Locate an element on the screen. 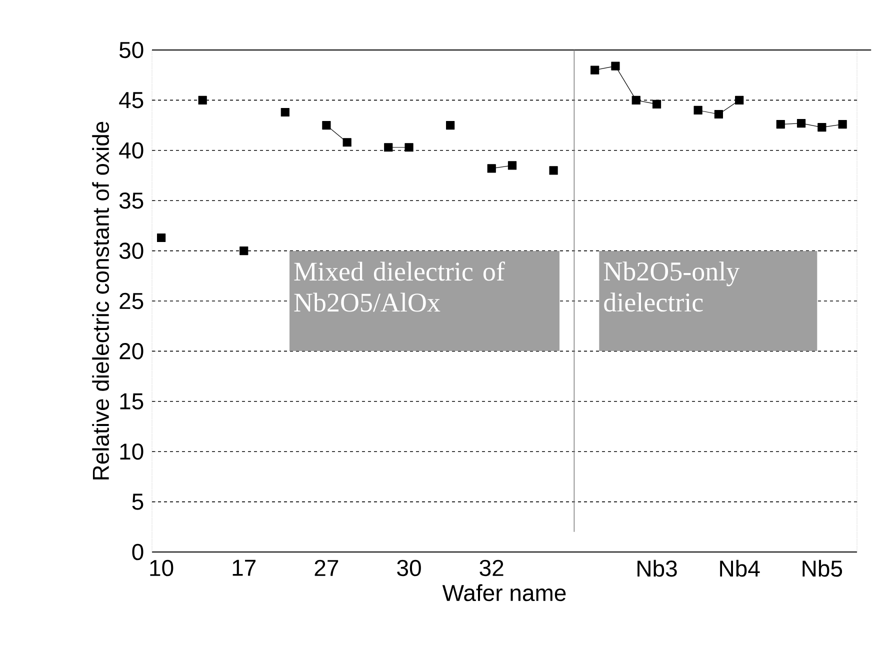 This screenshot has height=665, width=881. x-tick-label: 10 is located at coordinates (162, 568).